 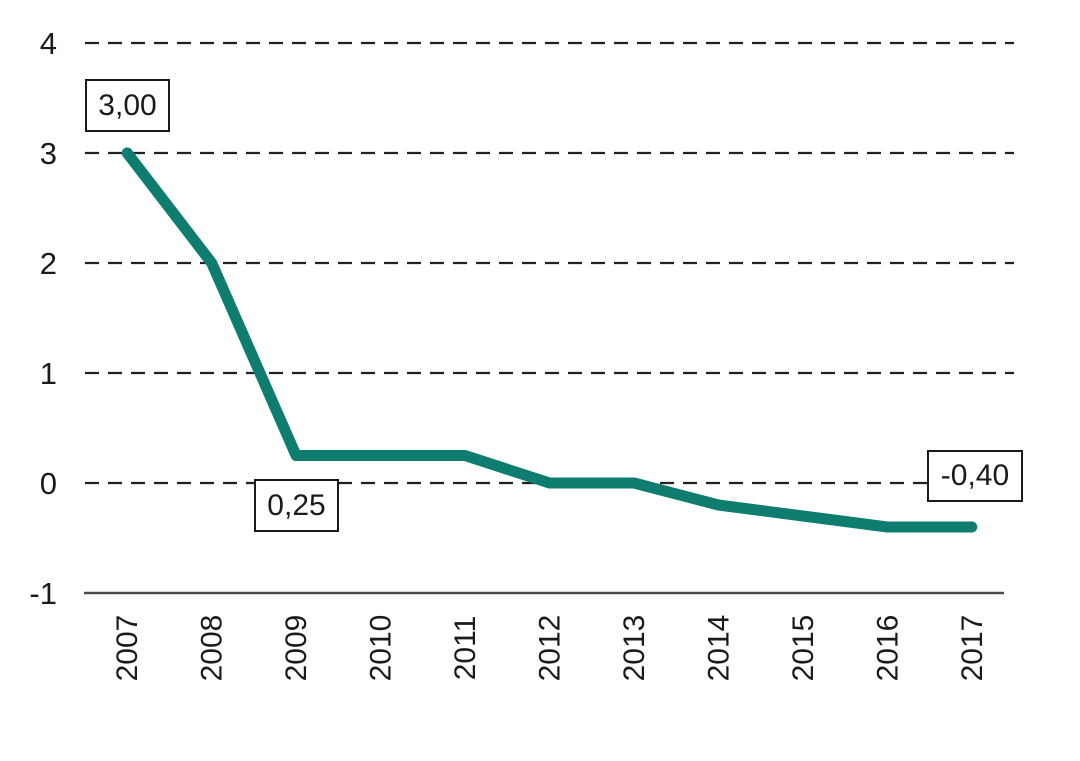 I want to click on xtick-label-2013: 2013, so click(x=634, y=648).